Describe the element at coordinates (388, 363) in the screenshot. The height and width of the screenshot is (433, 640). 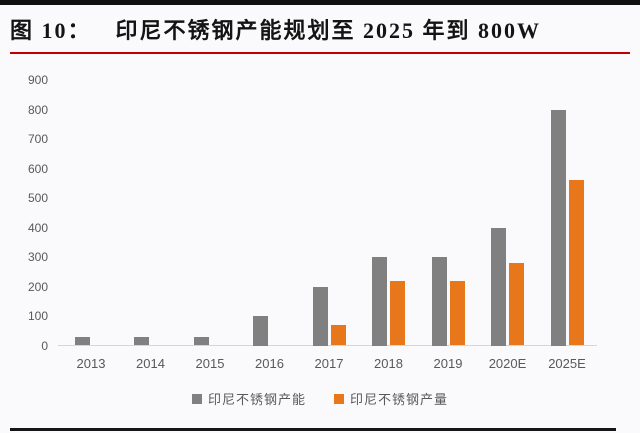
I see `x-axis-tick-label: 2018` at that location.